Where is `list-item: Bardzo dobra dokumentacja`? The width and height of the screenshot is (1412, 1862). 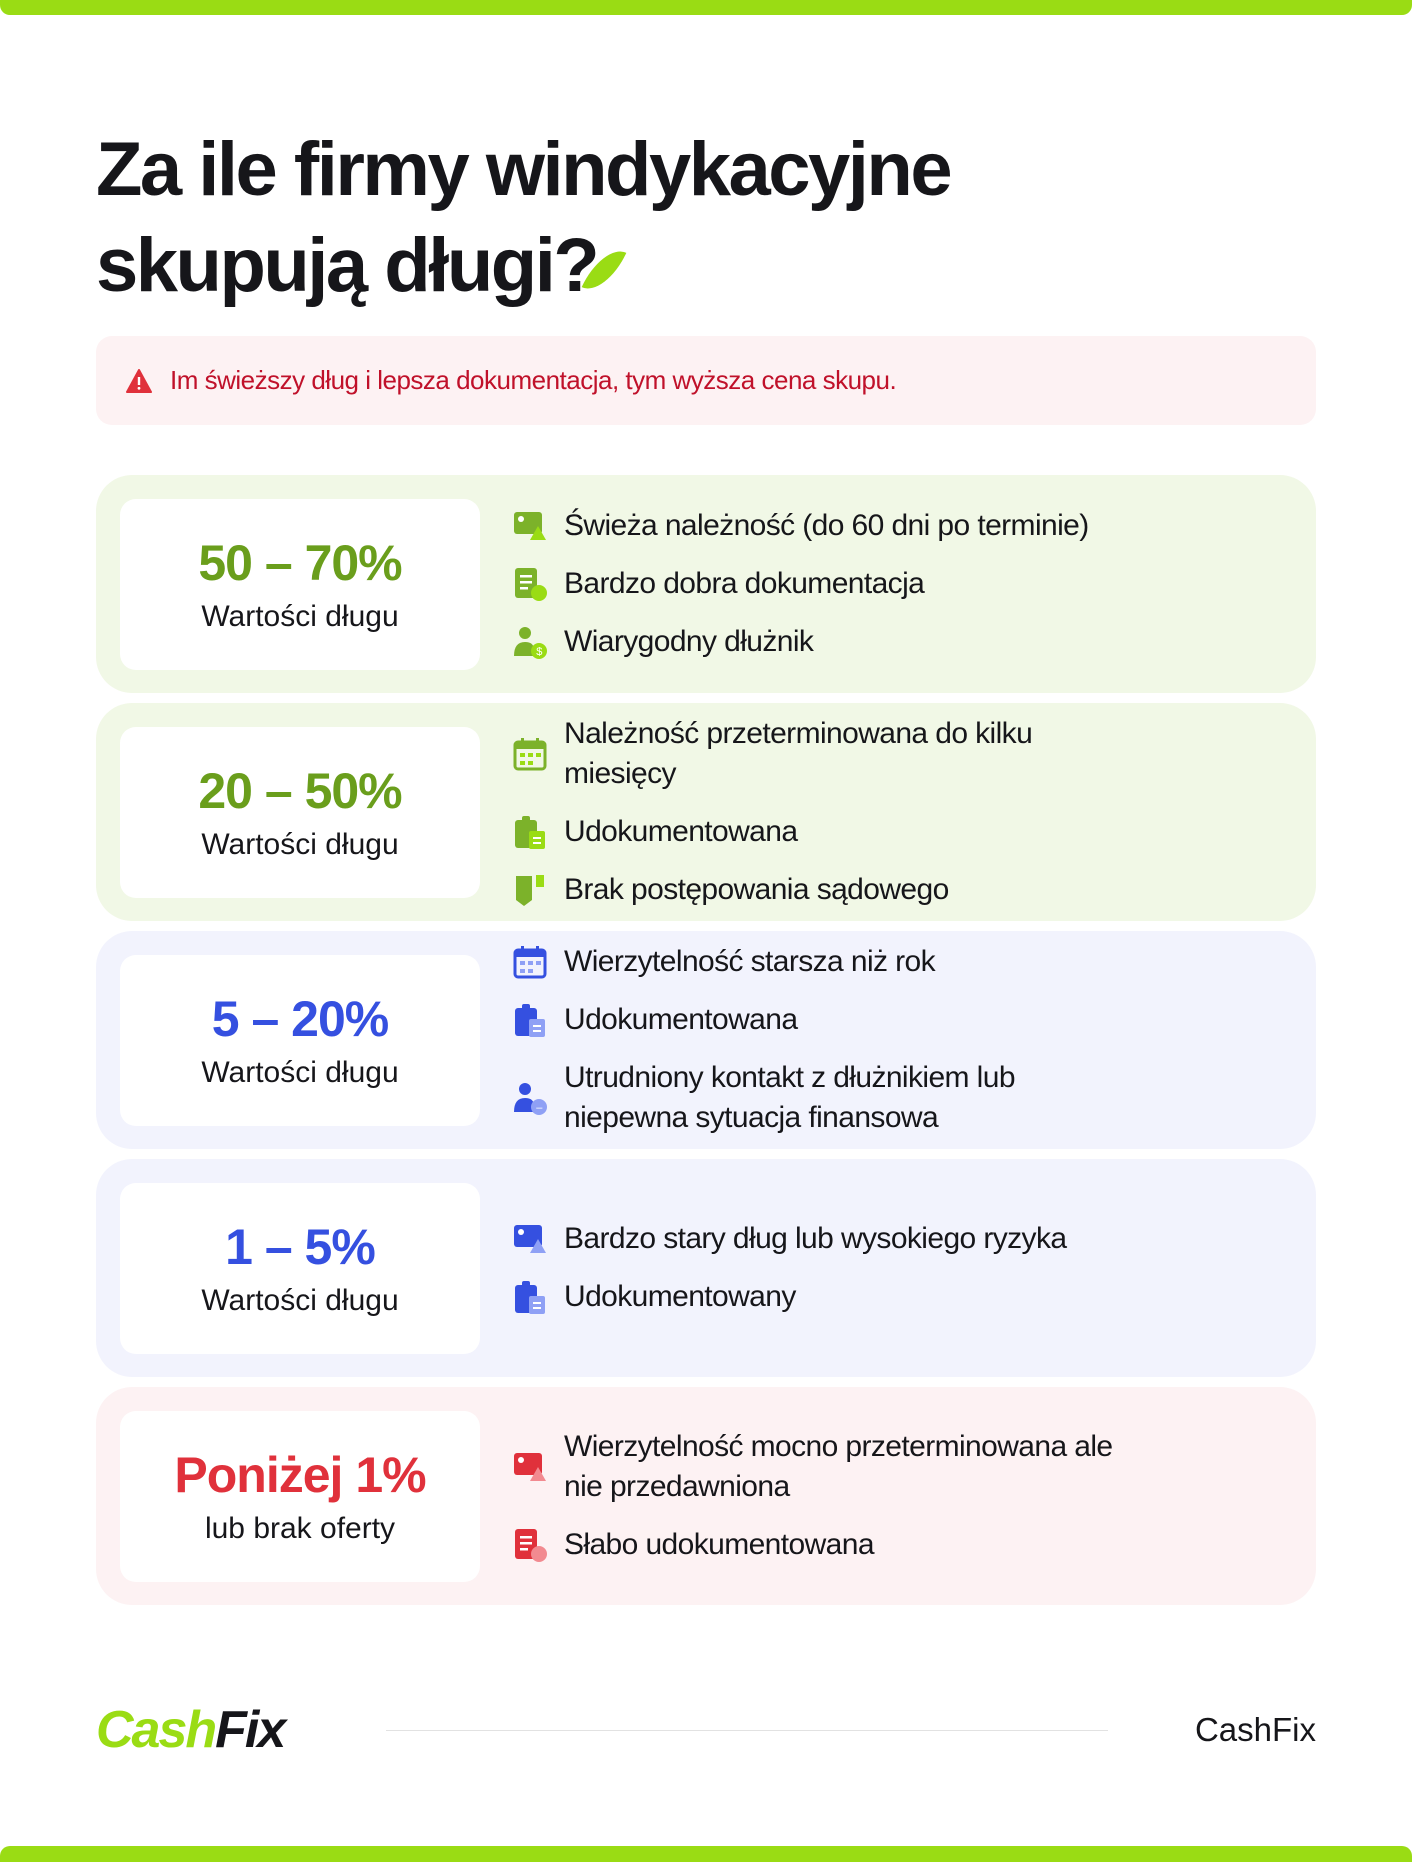 list-item: Bardzo dobra dokumentacja is located at coordinates (800, 584).